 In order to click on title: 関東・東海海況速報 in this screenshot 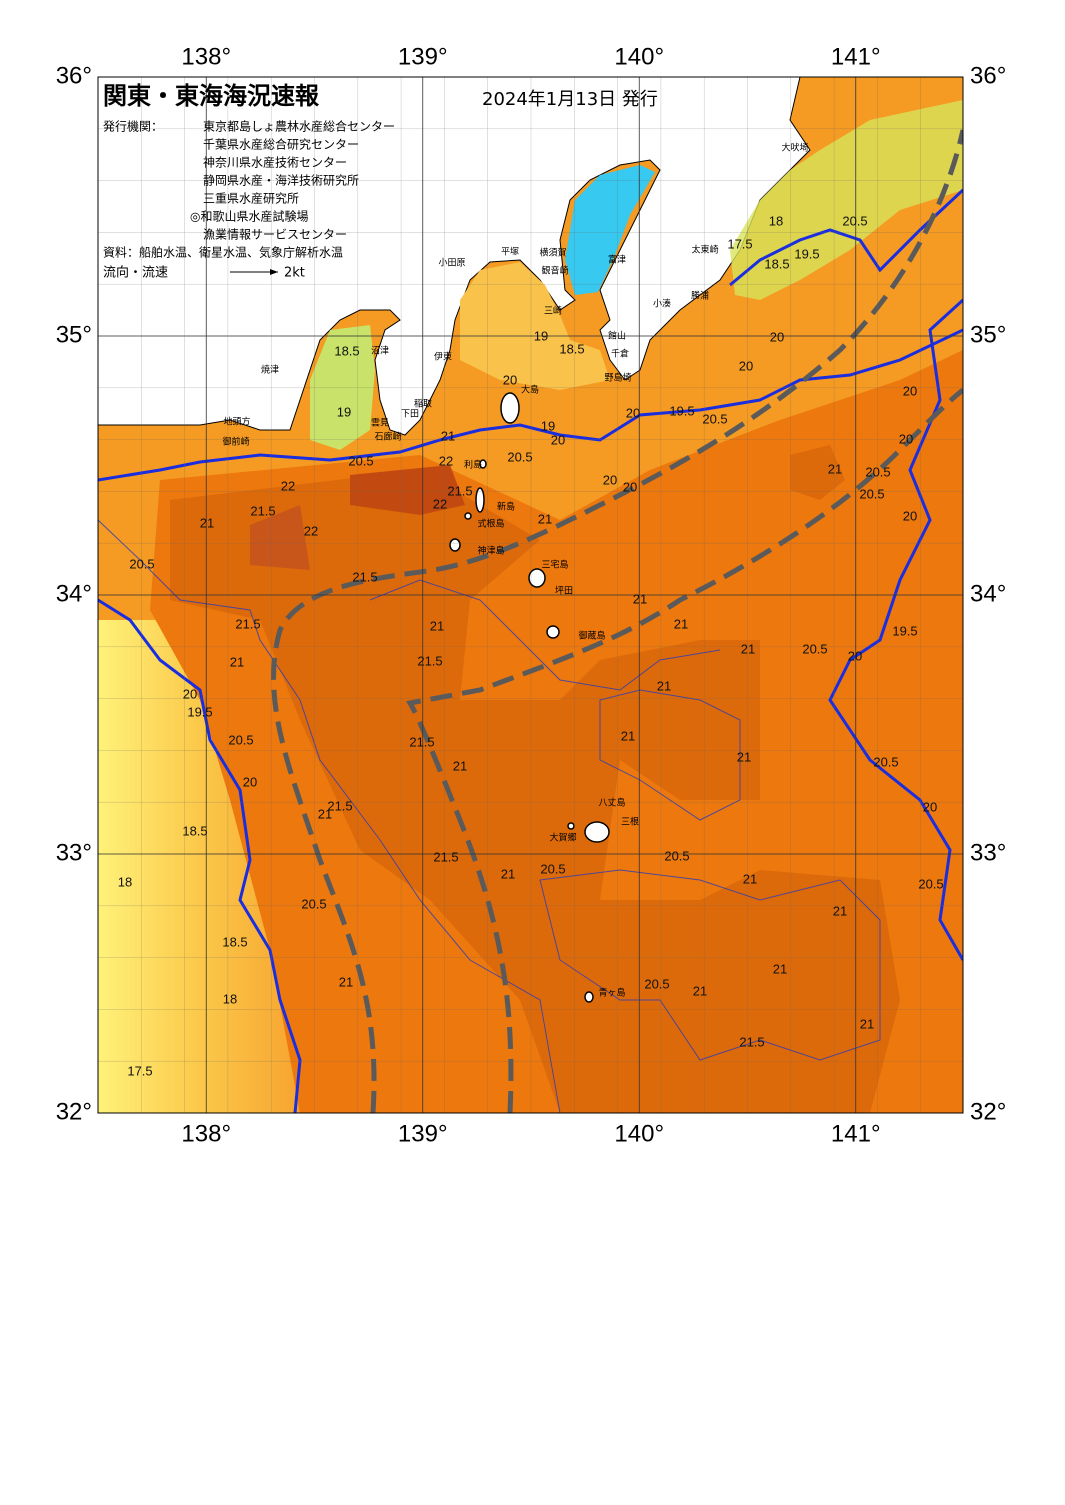, I will do `click(211, 96)`.